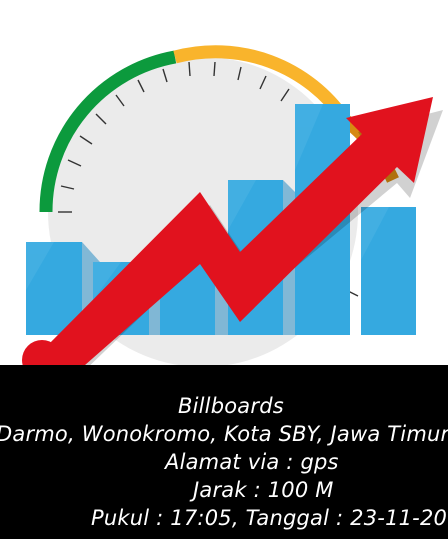 This screenshot has height=539, width=448. Describe the element at coordinates (231, 406) in the screenshot. I see `caption-title: Billboards` at that location.